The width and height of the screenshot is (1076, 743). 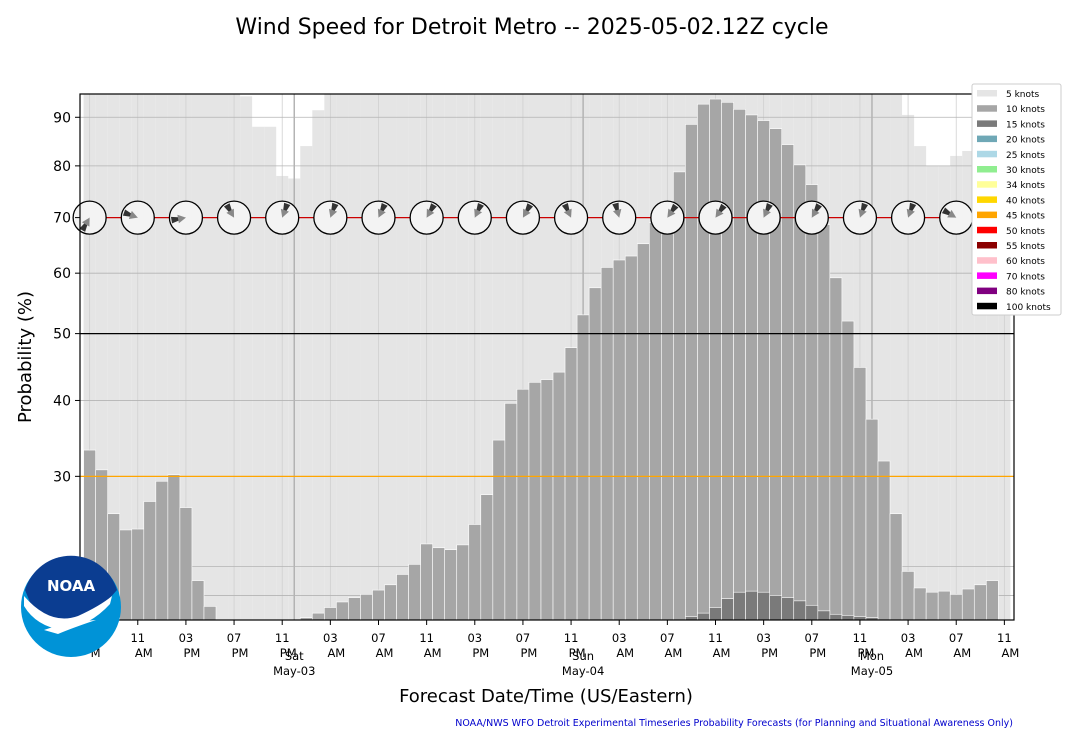 What do you see at coordinates (71, 588) in the screenshot?
I see `logo-upper-shape` at bounding box center [71, 588].